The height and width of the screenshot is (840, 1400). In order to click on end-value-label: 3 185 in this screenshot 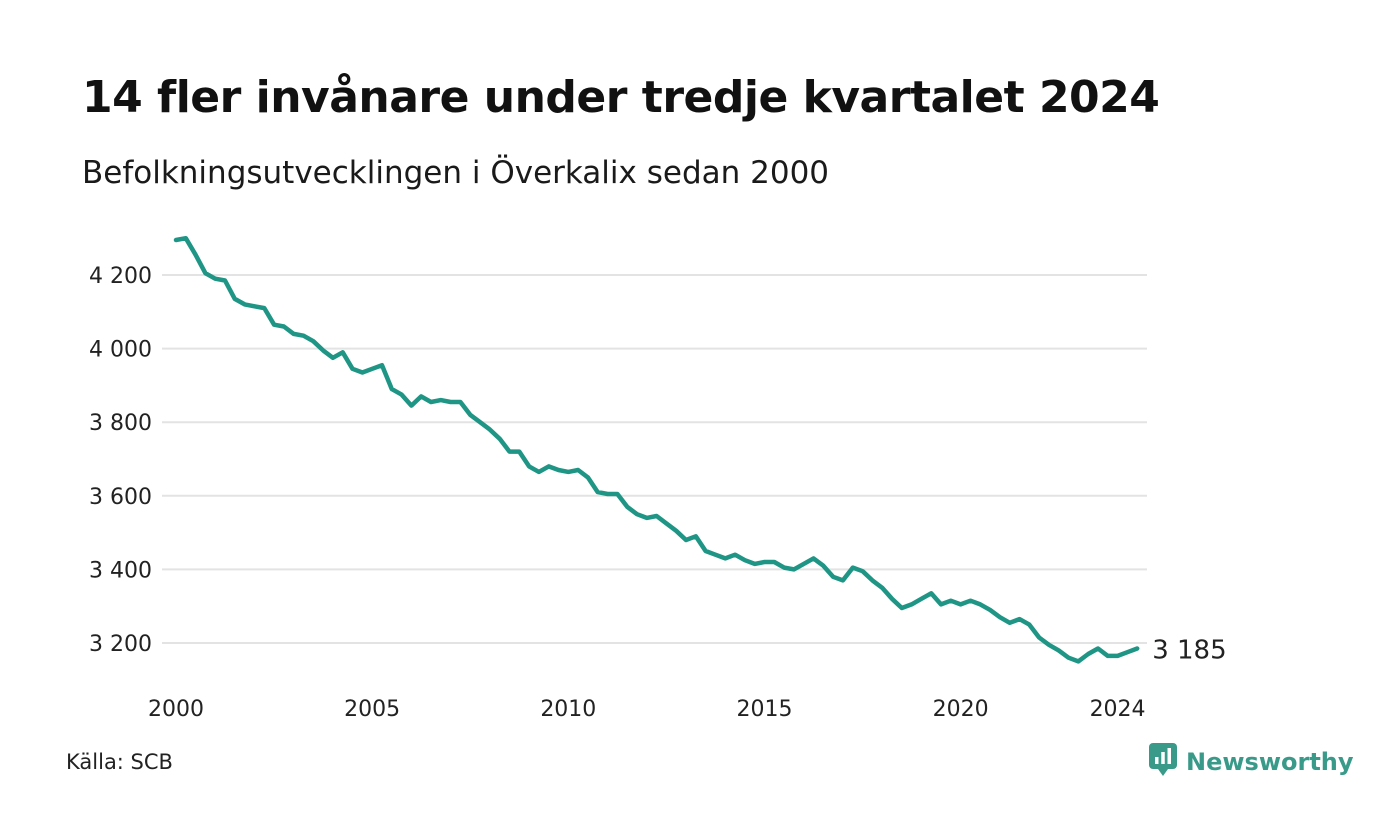, I will do `click(1189, 651)`.